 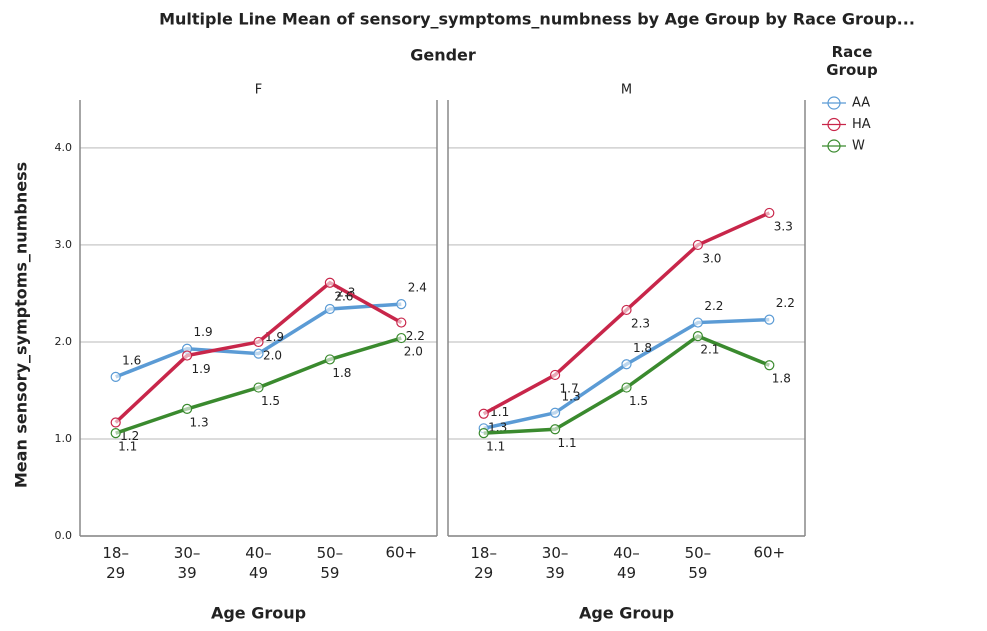 What do you see at coordinates (626, 90) in the screenshot?
I see `panel-label: M` at bounding box center [626, 90].